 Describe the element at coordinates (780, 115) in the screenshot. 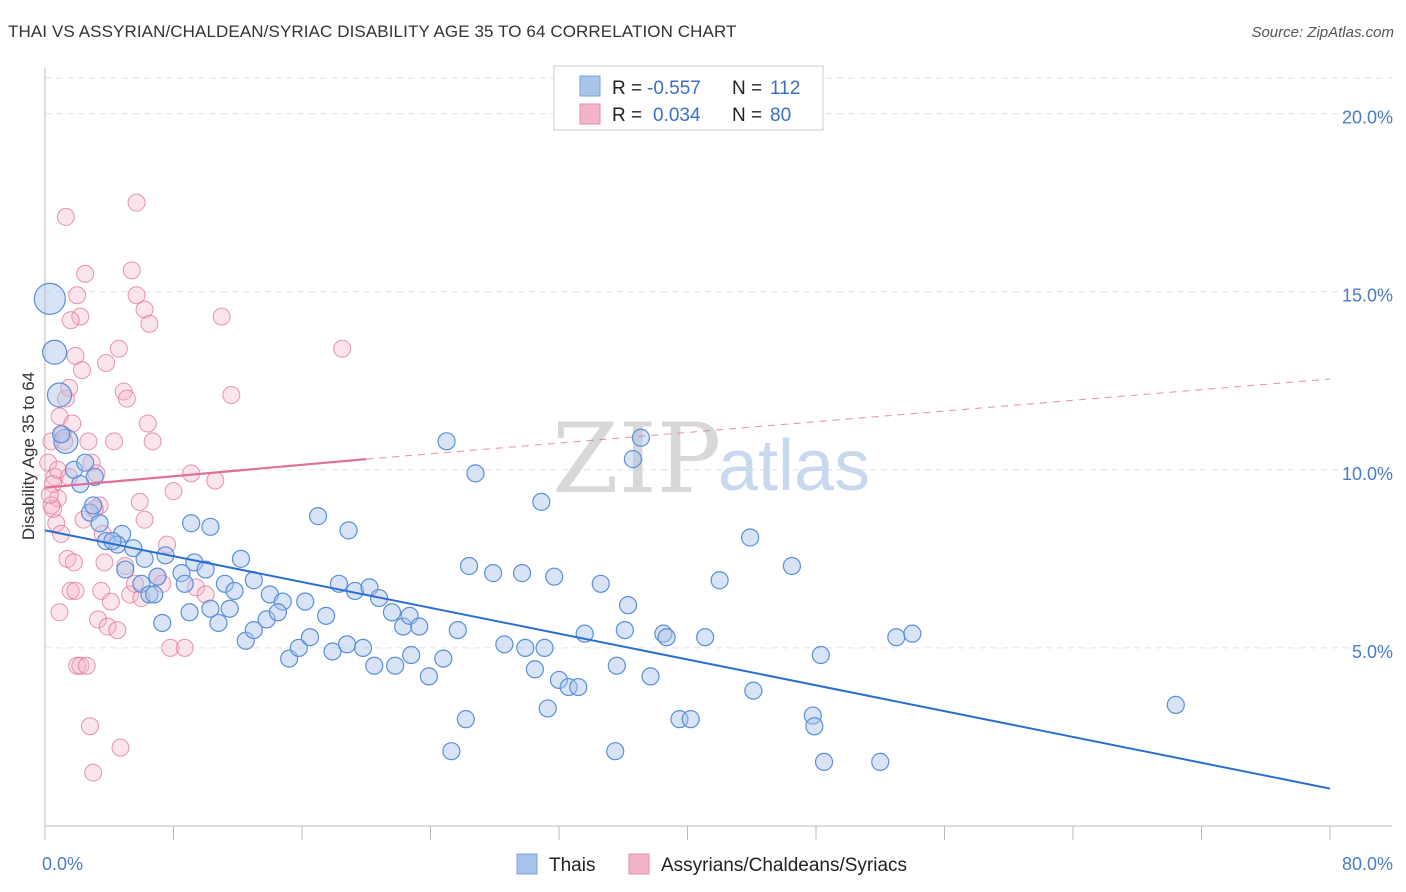

I see `legend-n-value: 80` at that location.